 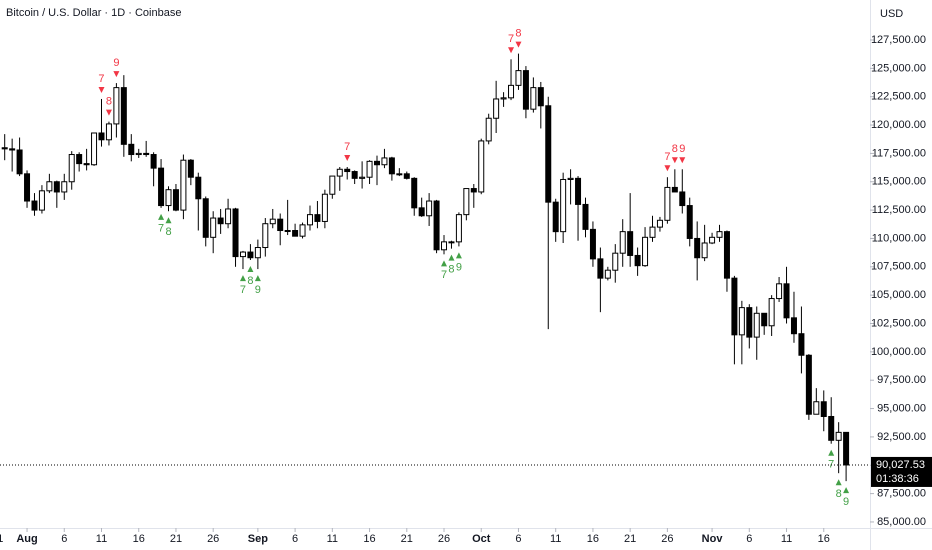 I want to click on y-tick-label: 115,000.00, so click(x=899, y=182).